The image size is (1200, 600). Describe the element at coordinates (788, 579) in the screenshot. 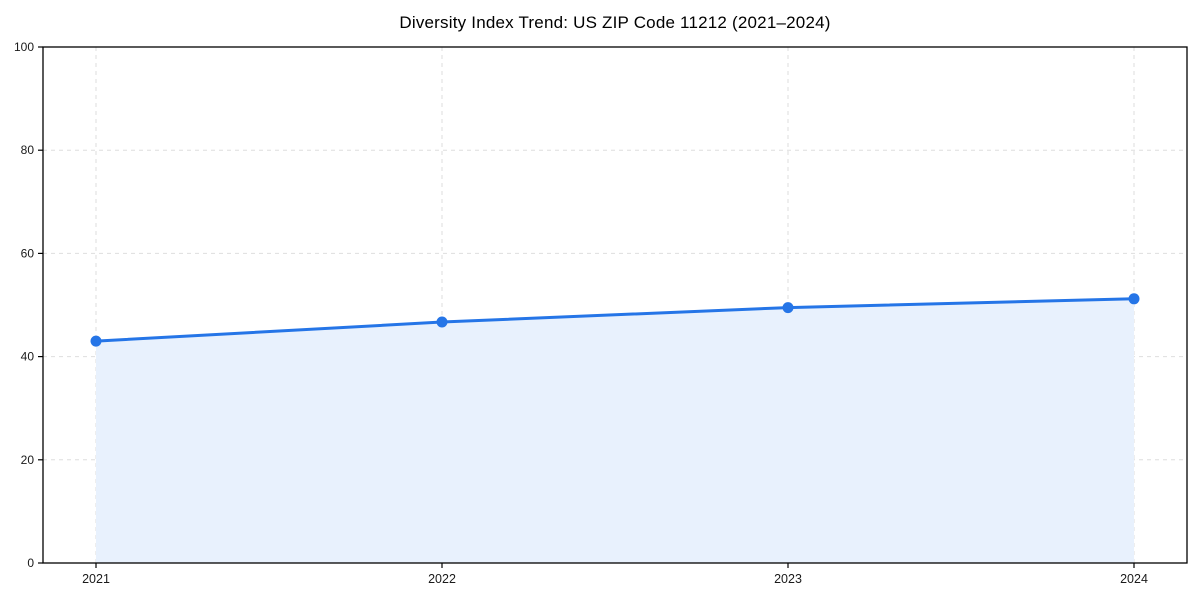

I see `x-tick-label: 2023` at that location.